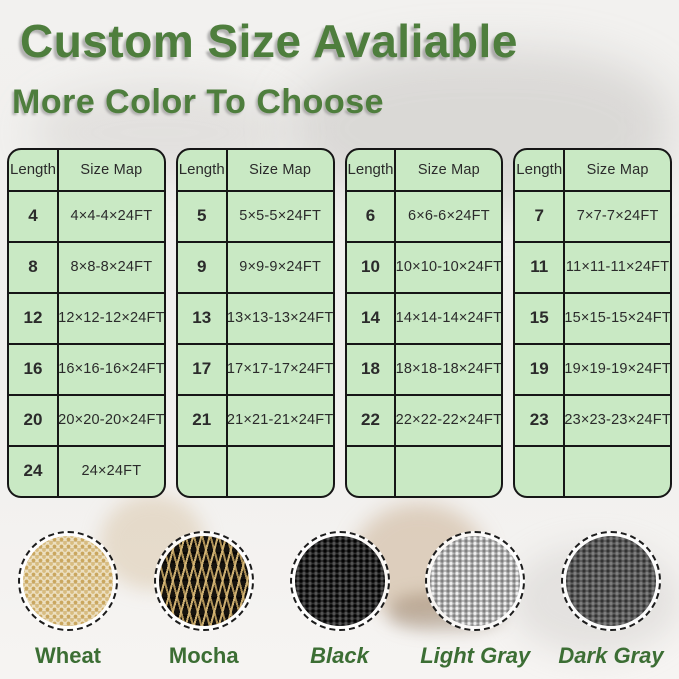 Image resolution: width=679 pixels, height=679 pixels. I want to click on table-row: 20 20×20-20×24FT, so click(86, 419).